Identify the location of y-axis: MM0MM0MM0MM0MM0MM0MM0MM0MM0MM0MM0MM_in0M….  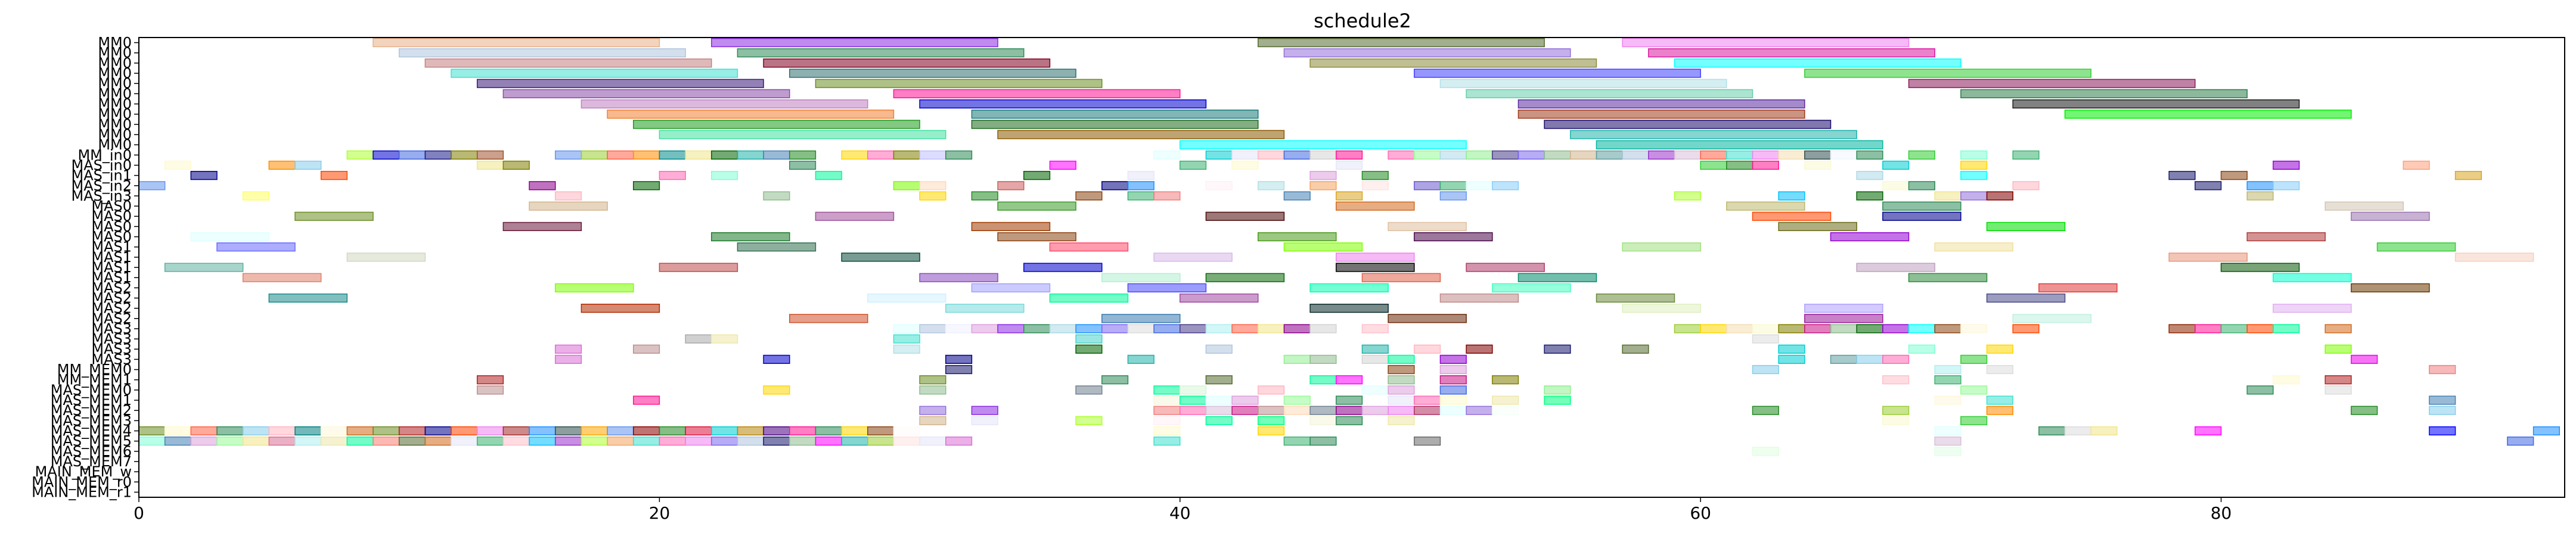
(85, 267).